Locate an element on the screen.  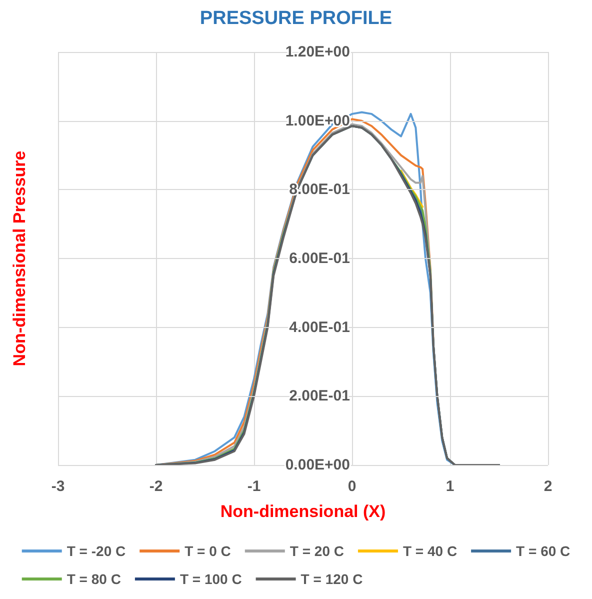
legend-label: T = 0 C is located at coordinates (207, 551).